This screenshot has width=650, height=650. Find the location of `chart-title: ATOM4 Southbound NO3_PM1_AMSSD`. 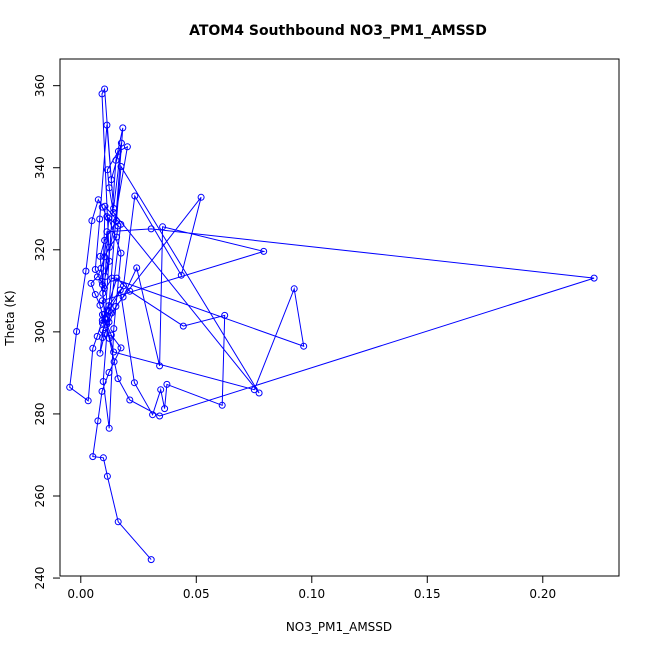

chart-title: ATOM4 Southbound NO3_PM1_AMSSD is located at coordinates (338, 31).